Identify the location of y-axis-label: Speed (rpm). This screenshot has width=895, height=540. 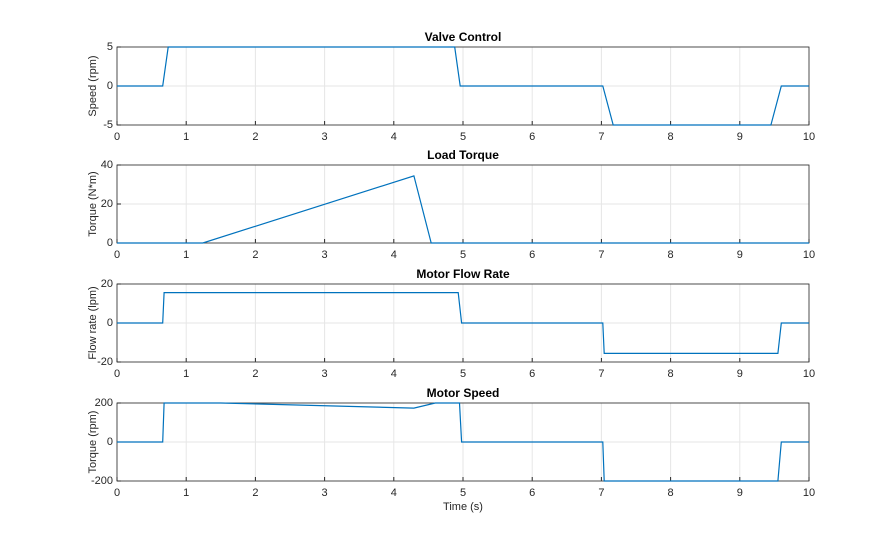
(93, 85).